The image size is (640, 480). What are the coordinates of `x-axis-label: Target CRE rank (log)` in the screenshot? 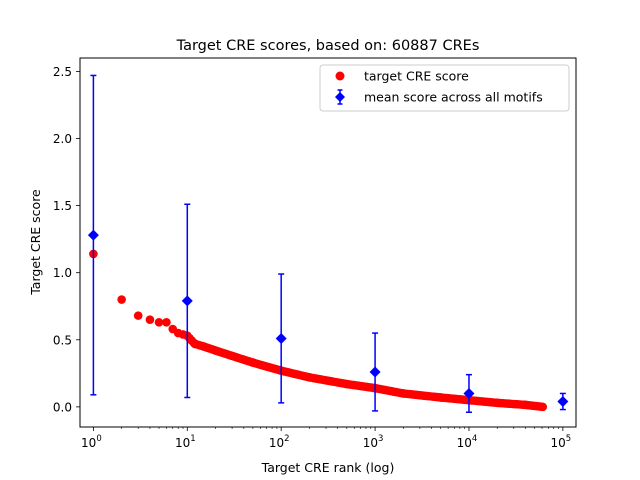 It's located at (328, 467).